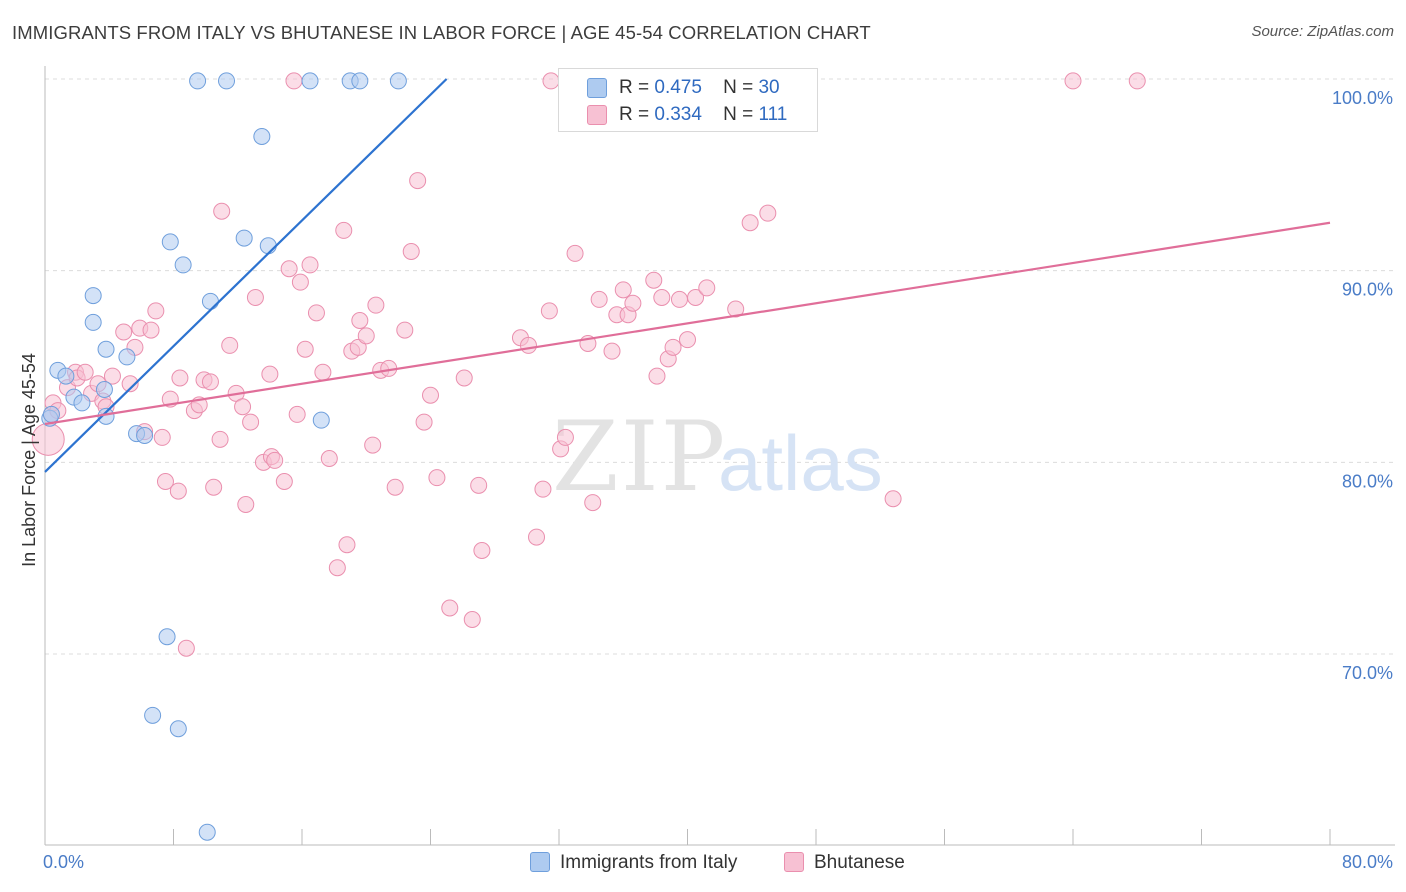 The image size is (1406, 892). I want to click on x-tick-label: 0.0%, so click(63, 862).